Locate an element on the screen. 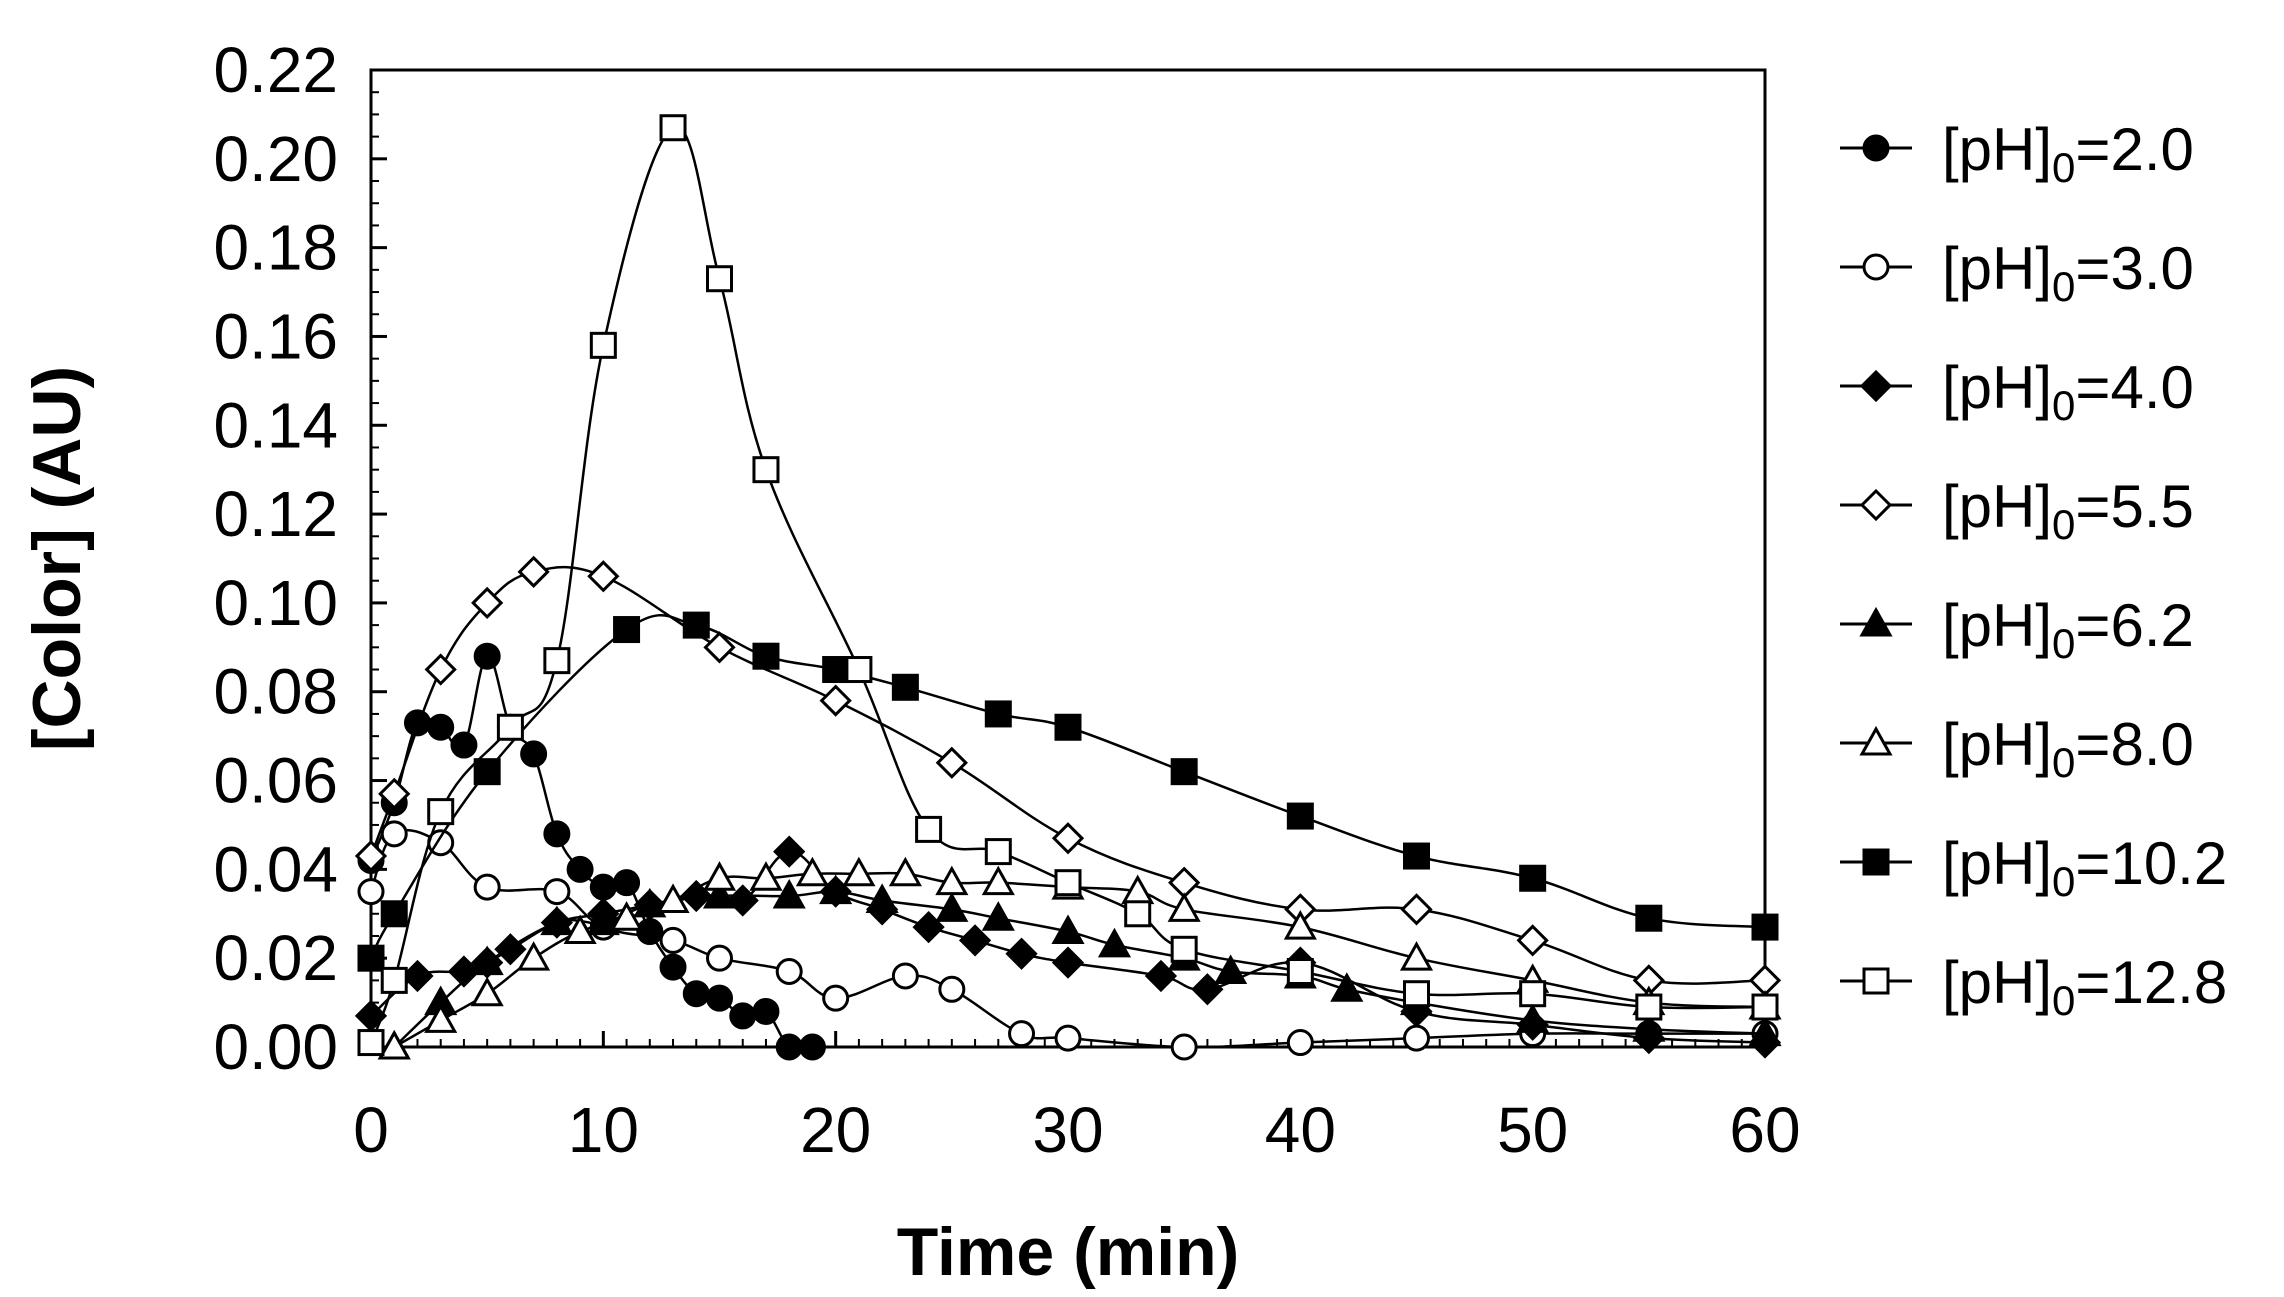 This screenshot has height=1297, width=2284. y-tick-label: 0.16 is located at coordinates (275, 336).